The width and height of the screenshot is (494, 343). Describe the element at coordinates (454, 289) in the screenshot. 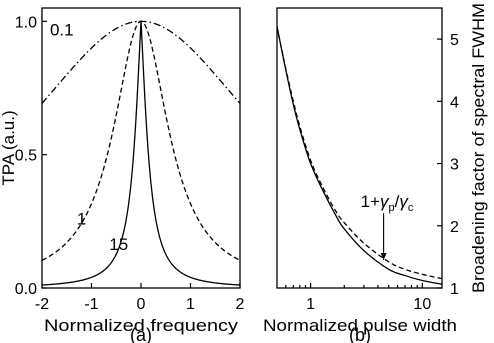

I see `panel-b-ytick-label: 1` at that location.